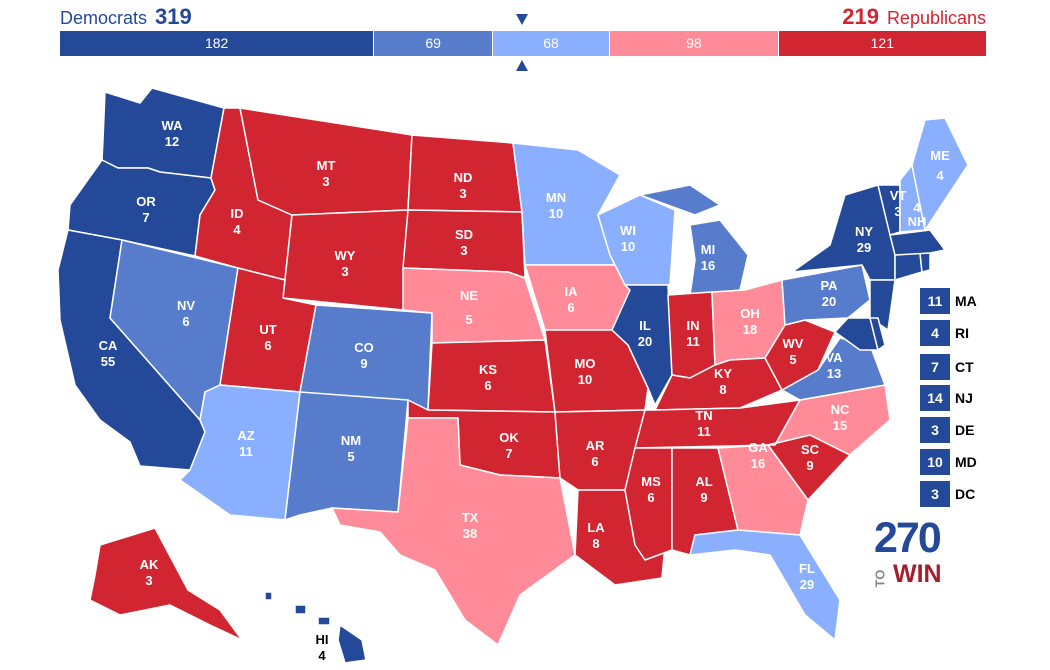  I want to click on label-WV: WV 5, so click(793, 351).